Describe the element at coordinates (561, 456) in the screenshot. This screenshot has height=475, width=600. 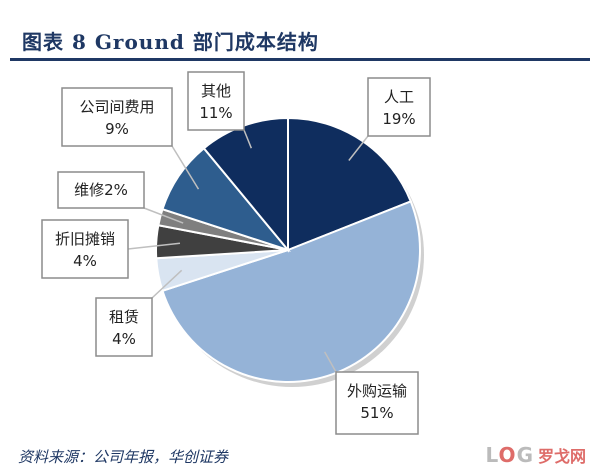
I see `watermark-text: 罗戈网` at that location.